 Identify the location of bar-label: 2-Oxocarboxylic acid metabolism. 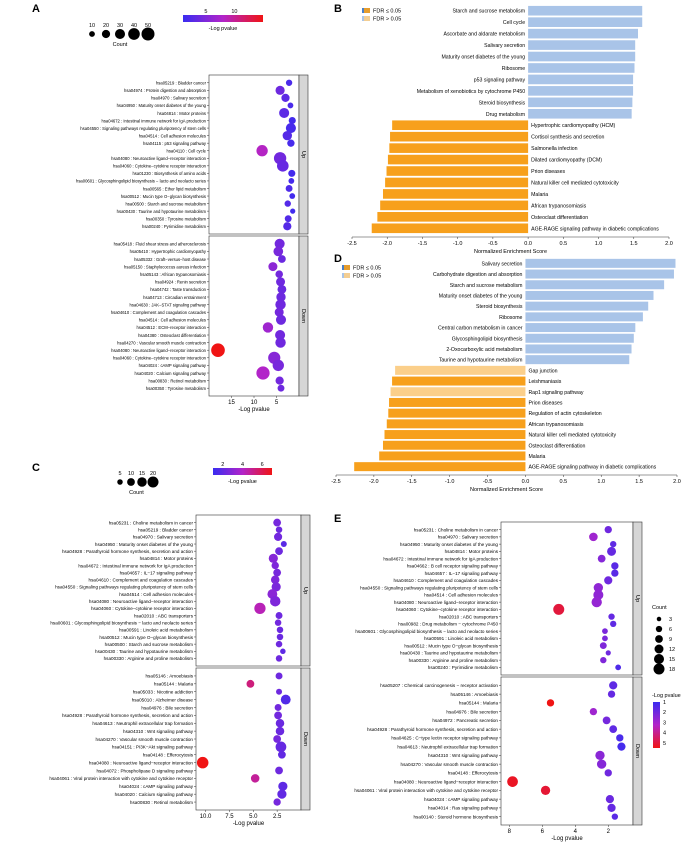
(484, 350).